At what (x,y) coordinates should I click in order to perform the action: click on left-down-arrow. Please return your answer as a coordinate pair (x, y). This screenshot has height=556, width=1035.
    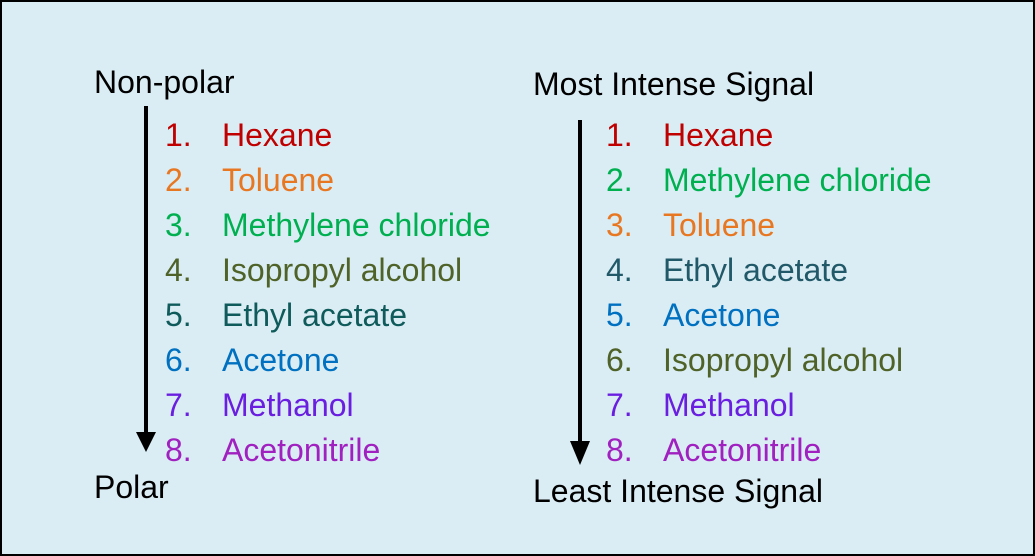
    Looking at the image, I should click on (146, 279).